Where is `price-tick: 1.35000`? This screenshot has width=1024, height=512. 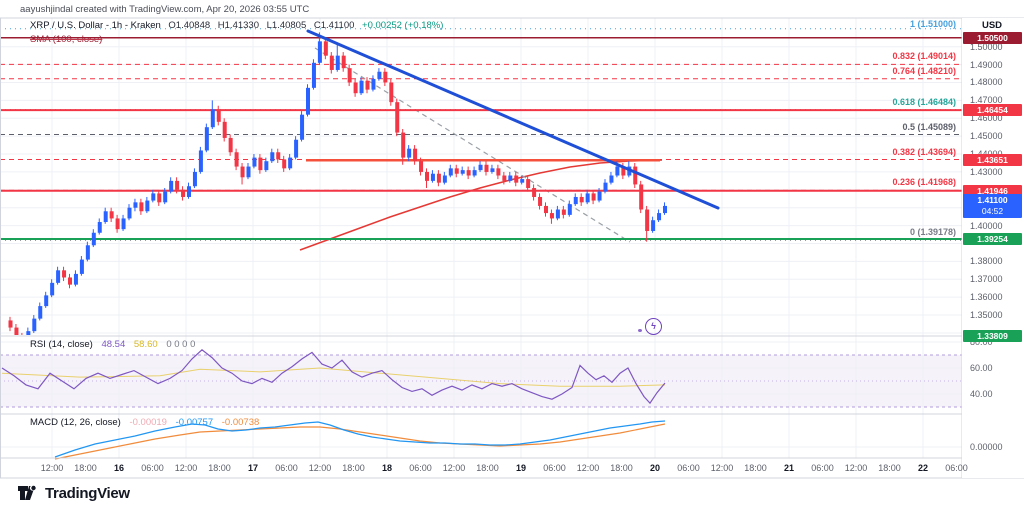
price-tick: 1.35000 is located at coordinates (986, 315).